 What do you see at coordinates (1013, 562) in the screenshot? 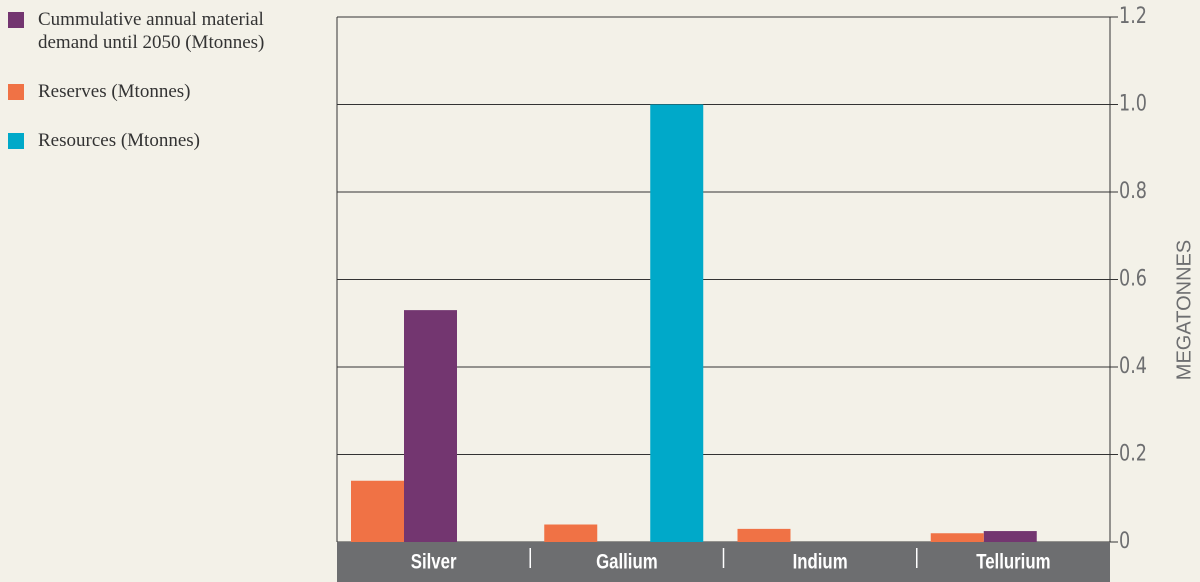
I see `x-tick-label: Tellurium` at bounding box center [1013, 562].